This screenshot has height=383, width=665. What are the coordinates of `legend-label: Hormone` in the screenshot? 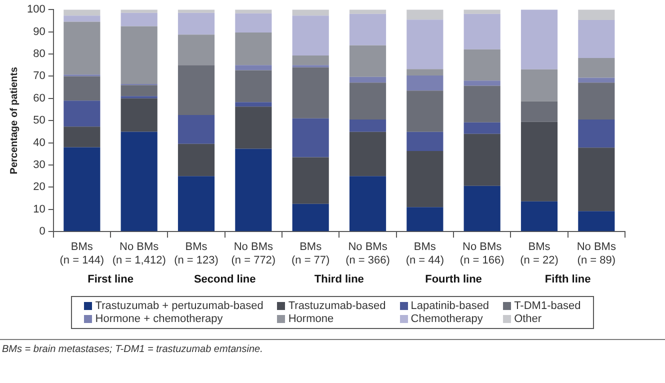 It's located at (311, 319).